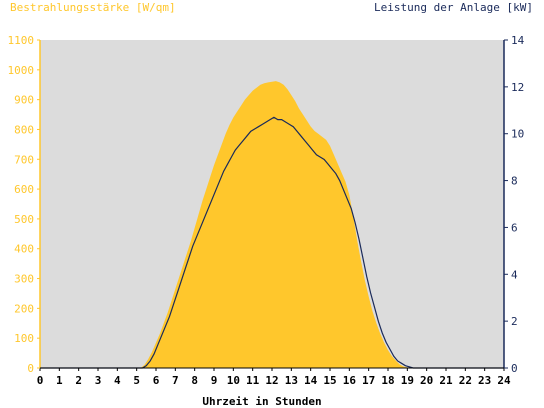 The width and height of the screenshot is (544, 408). I want to click on right-axis-title: Leistung der Anlage [kW], so click(453, 7).